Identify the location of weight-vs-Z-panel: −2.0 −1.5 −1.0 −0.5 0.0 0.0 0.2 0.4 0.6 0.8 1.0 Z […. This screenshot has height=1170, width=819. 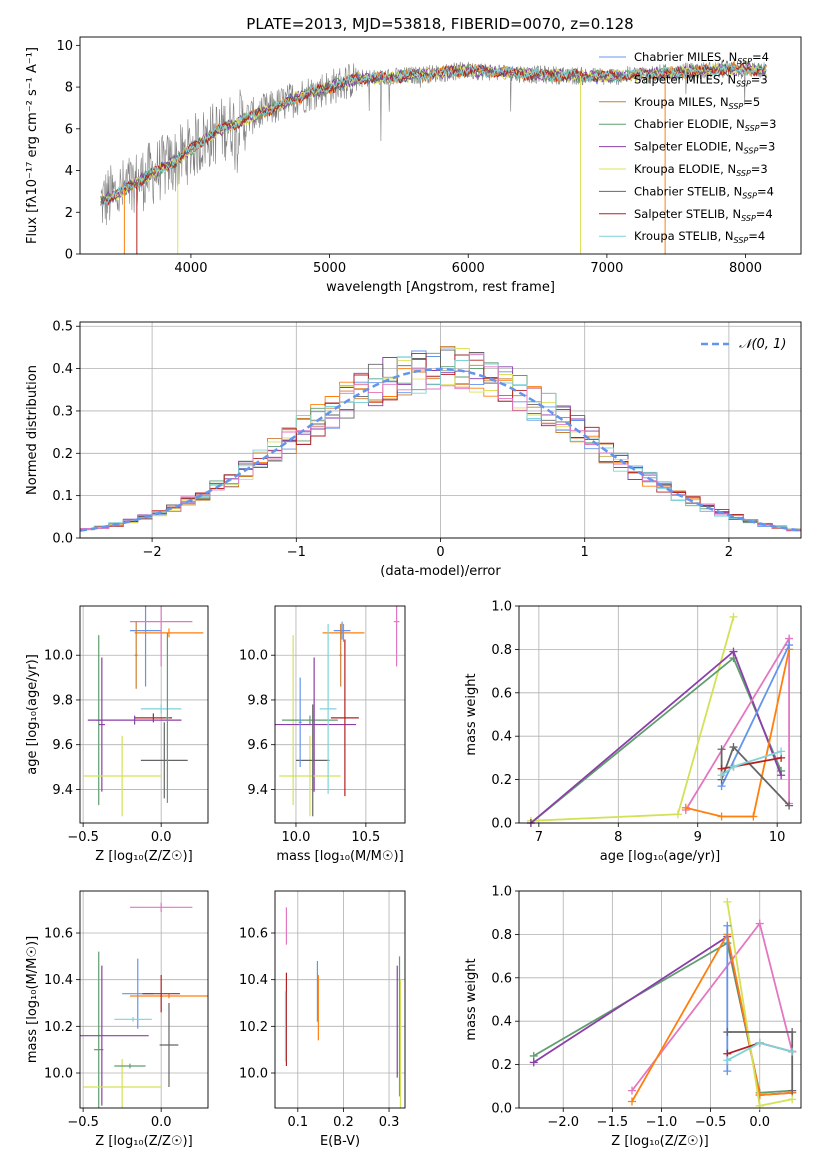
(633, 1017).